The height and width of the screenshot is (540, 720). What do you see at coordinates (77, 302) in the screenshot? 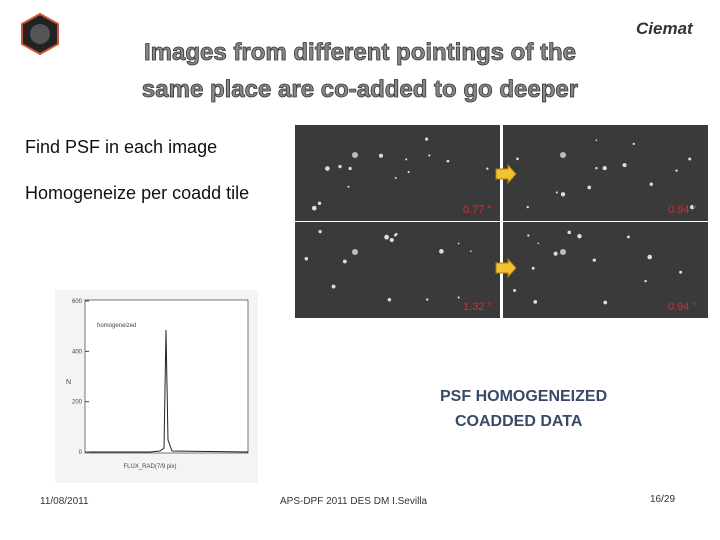
I see `y-tick-label: 600` at bounding box center [77, 302].